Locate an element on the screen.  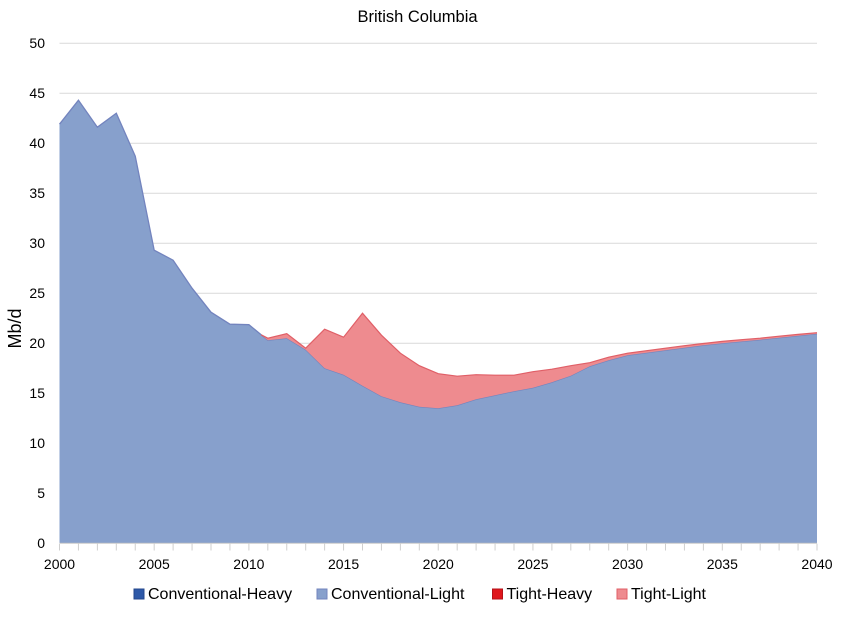
svg-text: 2040 is located at coordinates (816, 564).